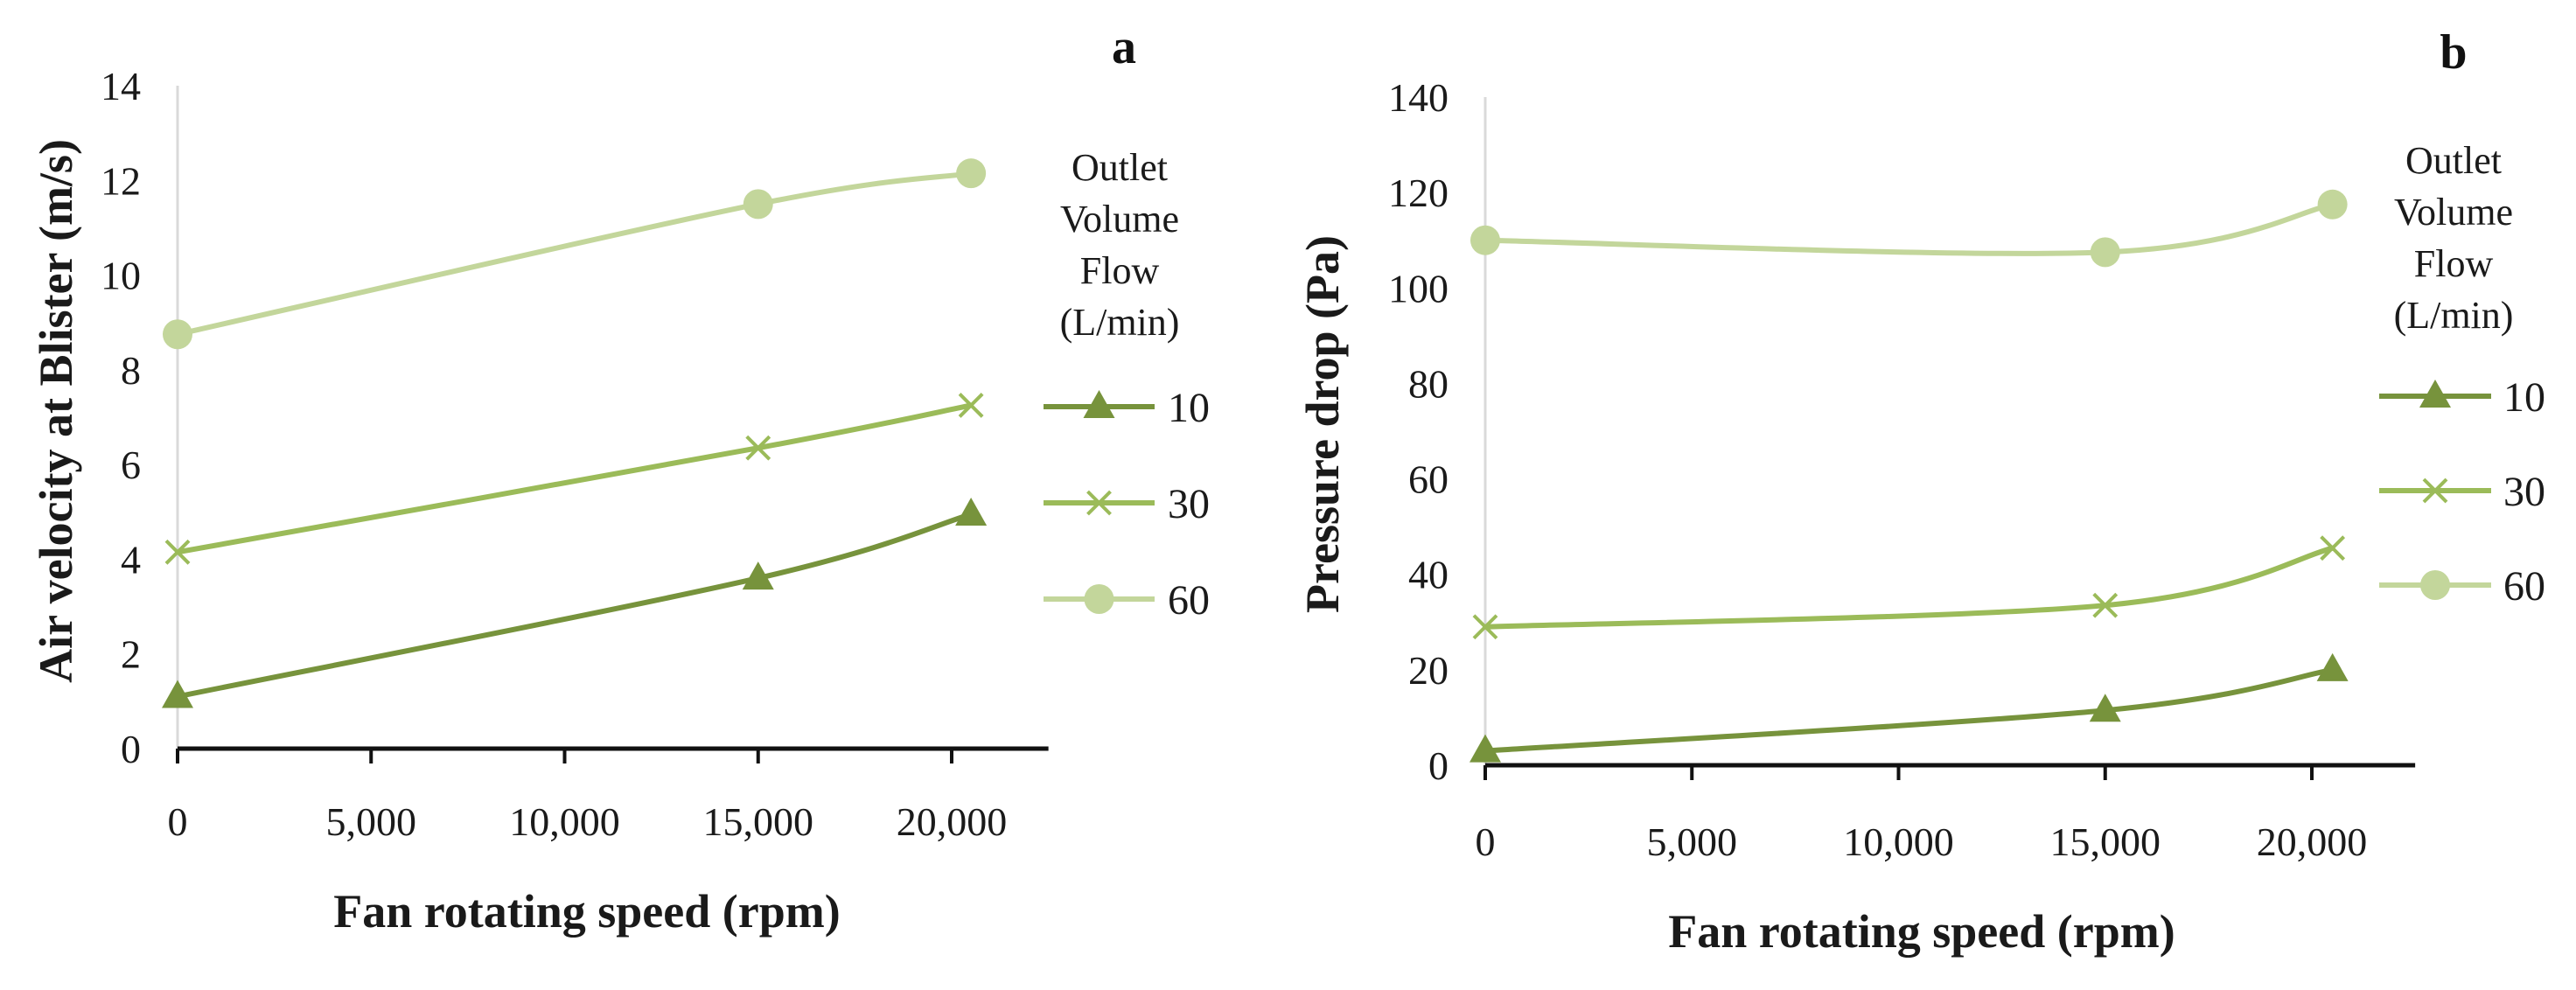  What do you see at coordinates (1921, 932) in the screenshot?
I see `chart-b-x-axis-title: Fan rotating speed (rpm)` at bounding box center [1921, 932].